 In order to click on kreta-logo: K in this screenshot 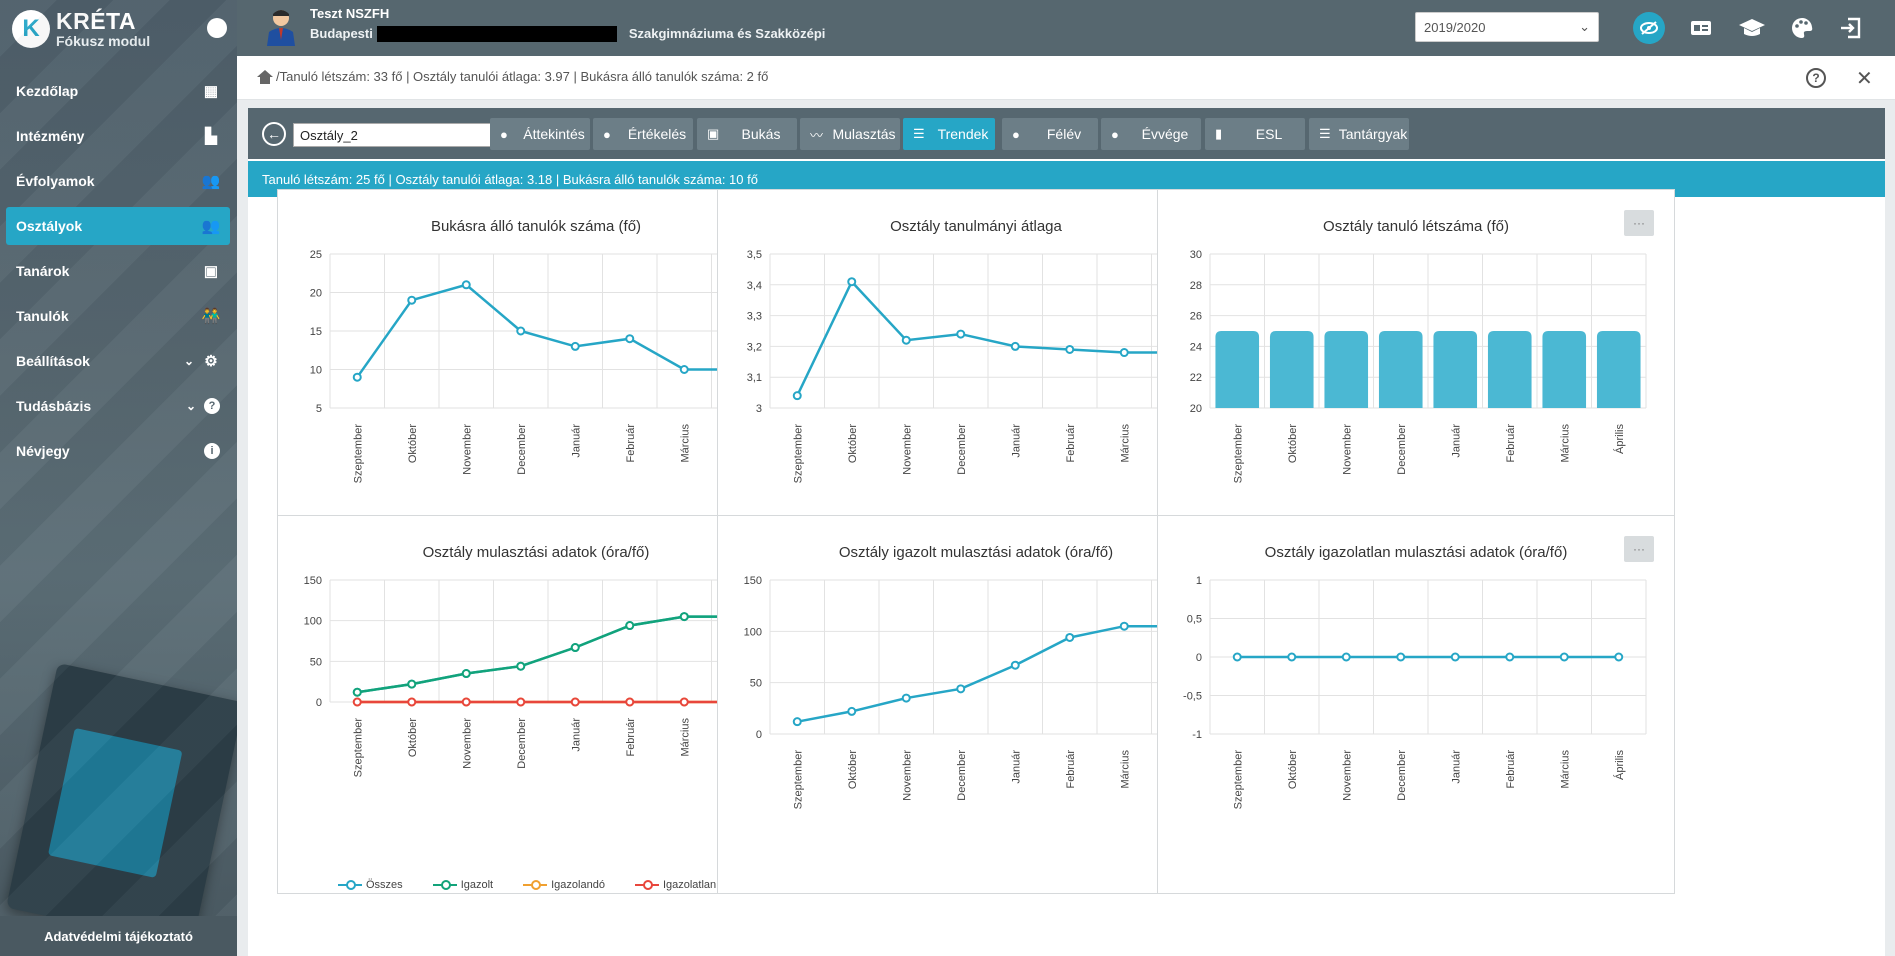, I will do `click(31, 29)`.